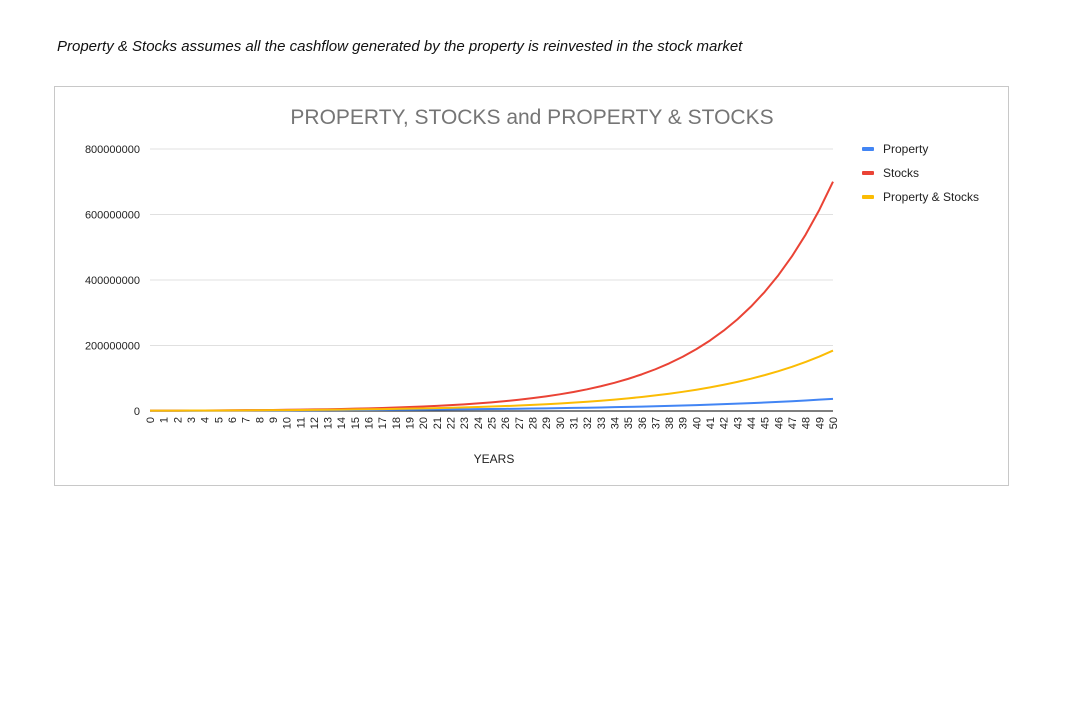 The width and height of the screenshot is (1071, 709). What do you see at coordinates (561, 423) in the screenshot?
I see `x-tick-label: 30` at bounding box center [561, 423].